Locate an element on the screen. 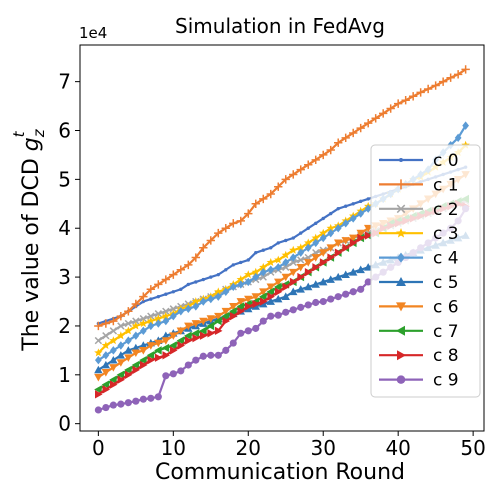 This screenshot has width=500, height=500. legend-label: c 8 is located at coordinates (446, 356).